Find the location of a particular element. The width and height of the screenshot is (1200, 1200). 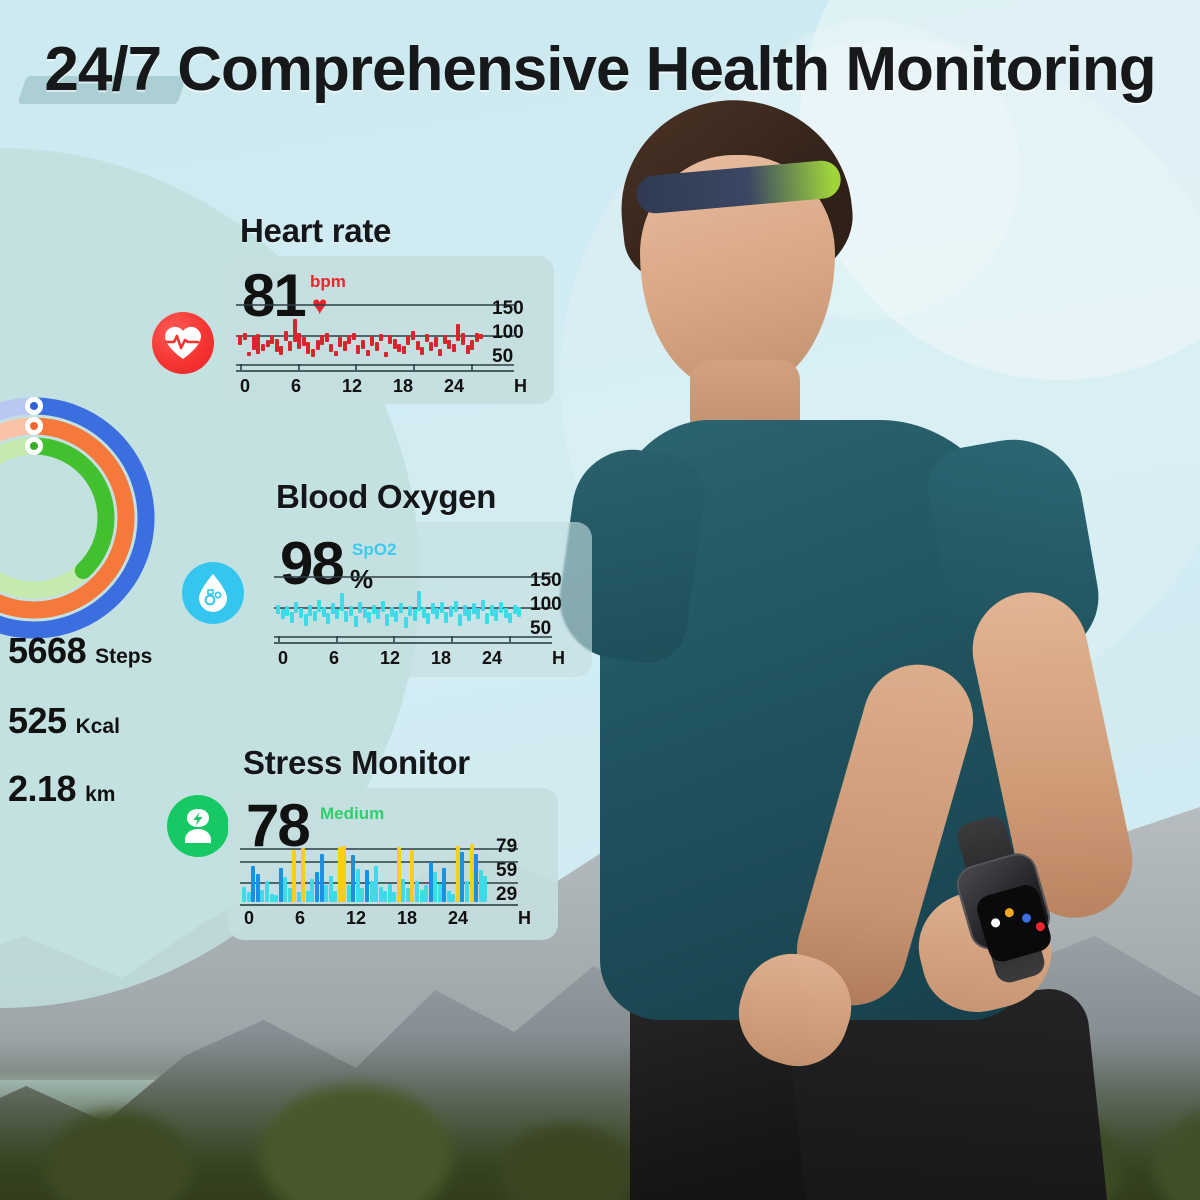

water-drop-o2-icon is located at coordinates (213, 593).